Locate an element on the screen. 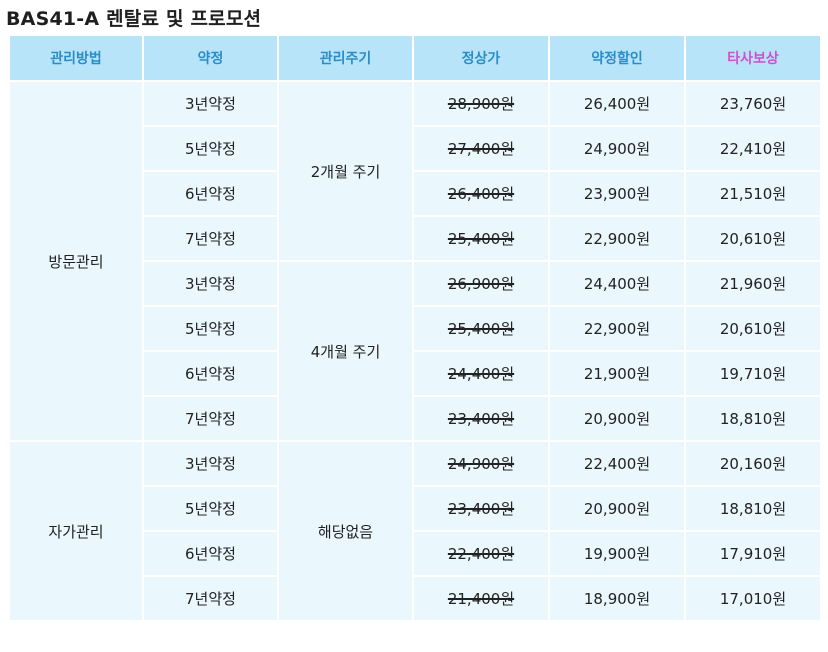  table-row: 6년약정 26,400원 23,900원 21,510원 is located at coordinates (415, 193).